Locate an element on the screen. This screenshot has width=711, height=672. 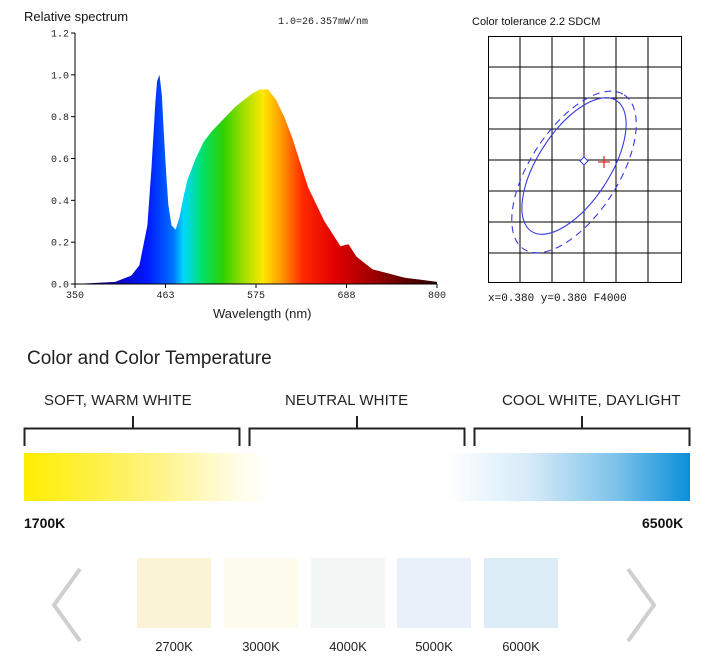
section-title: Color and Color Temperature is located at coordinates (149, 358).